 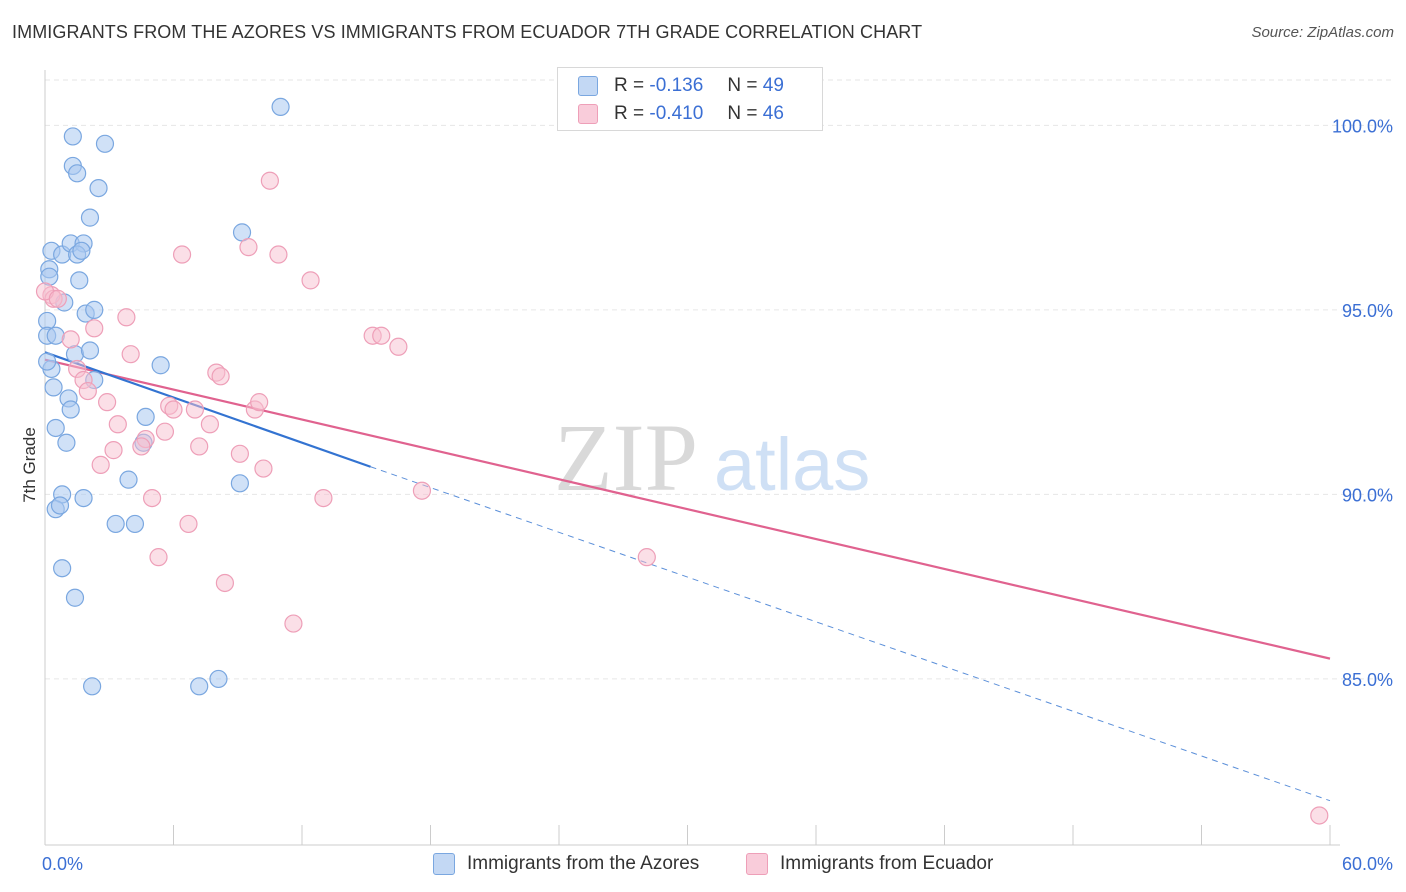 I want to click on n-value: 49, so click(x=773, y=85).